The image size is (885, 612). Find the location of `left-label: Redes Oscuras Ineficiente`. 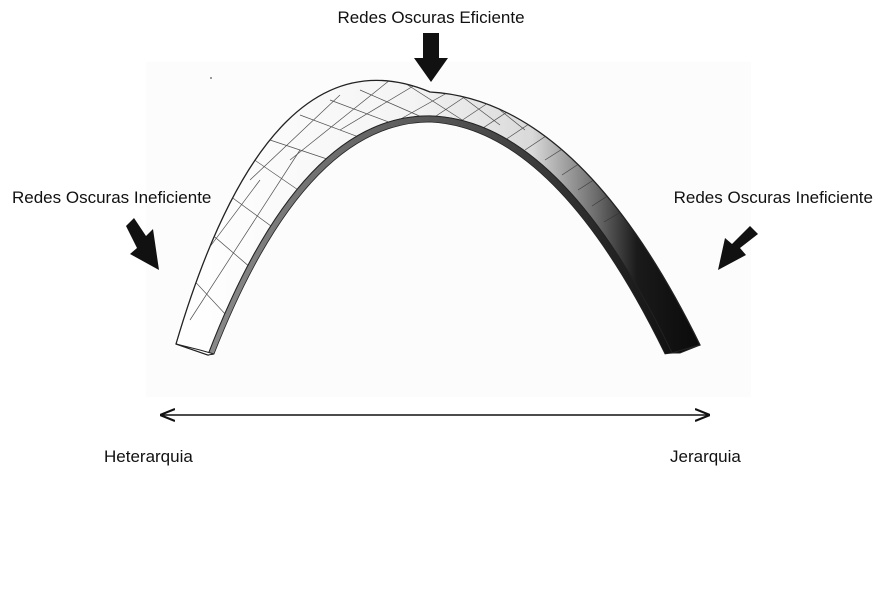

left-label: Redes Oscuras Ineficiente is located at coordinates (112, 197).